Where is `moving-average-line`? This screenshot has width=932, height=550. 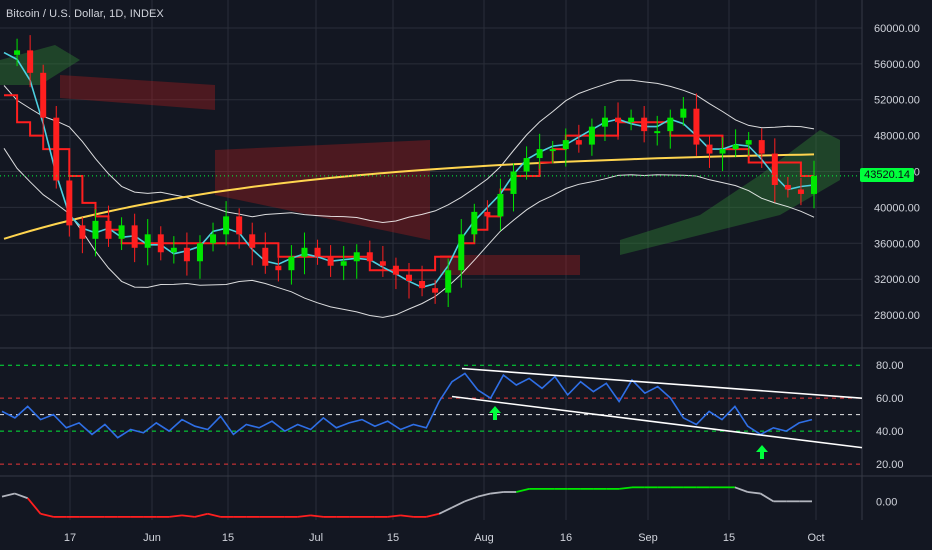 moving-average-line is located at coordinates (409, 196).